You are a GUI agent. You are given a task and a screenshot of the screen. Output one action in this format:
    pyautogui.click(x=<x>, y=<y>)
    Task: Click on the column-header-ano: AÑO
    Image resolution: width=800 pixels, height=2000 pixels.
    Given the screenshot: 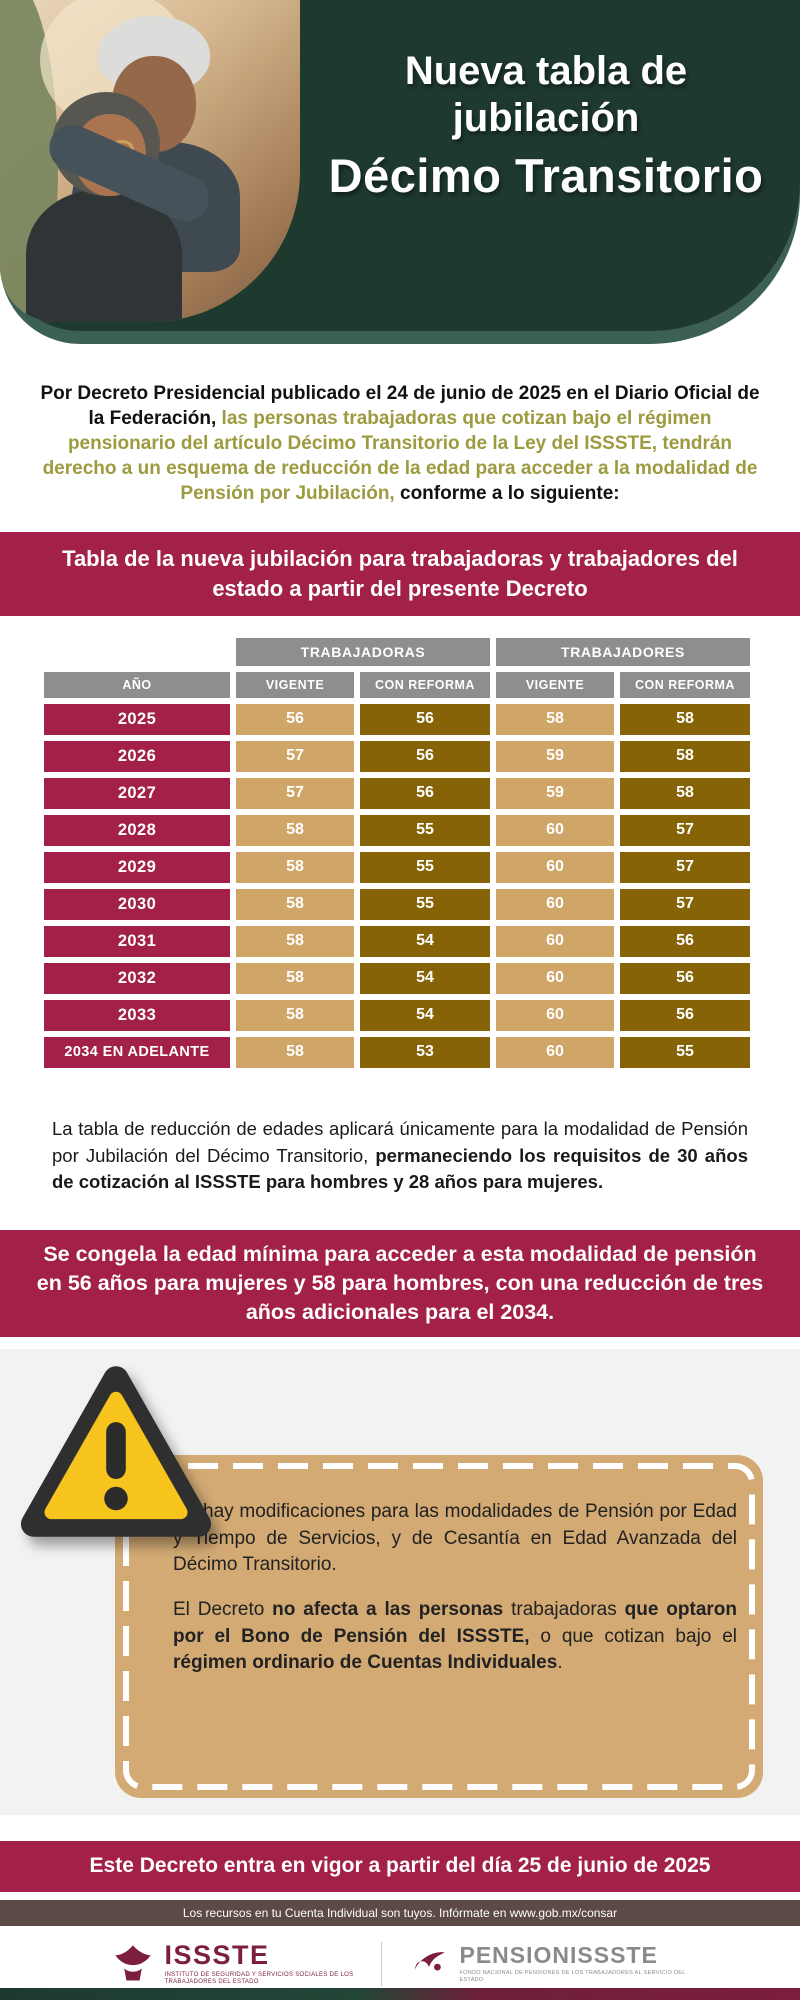 What is the action you would take?
    pyautogui.click(x=137, y=684)
    